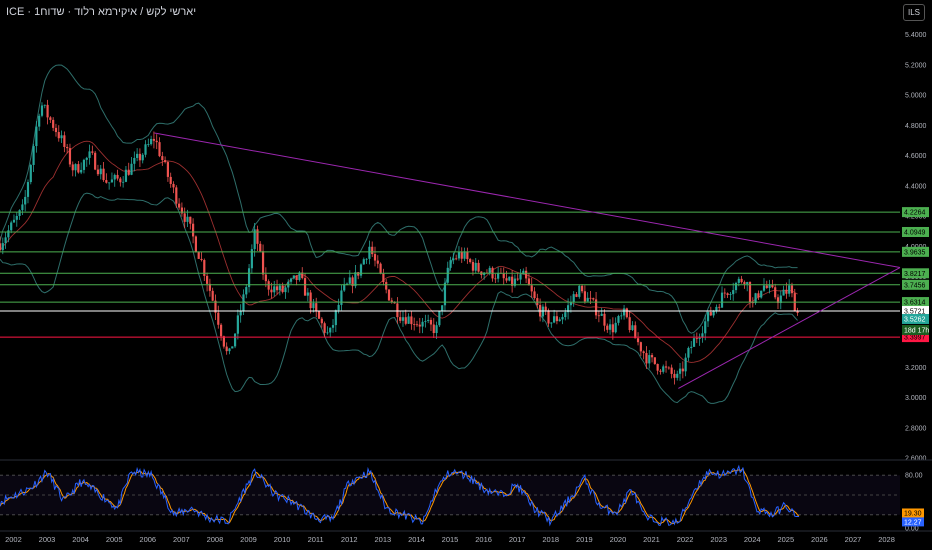 This screenshot has height=550, width=932. I want to click on year-tick: 2019, so click(584, 539).